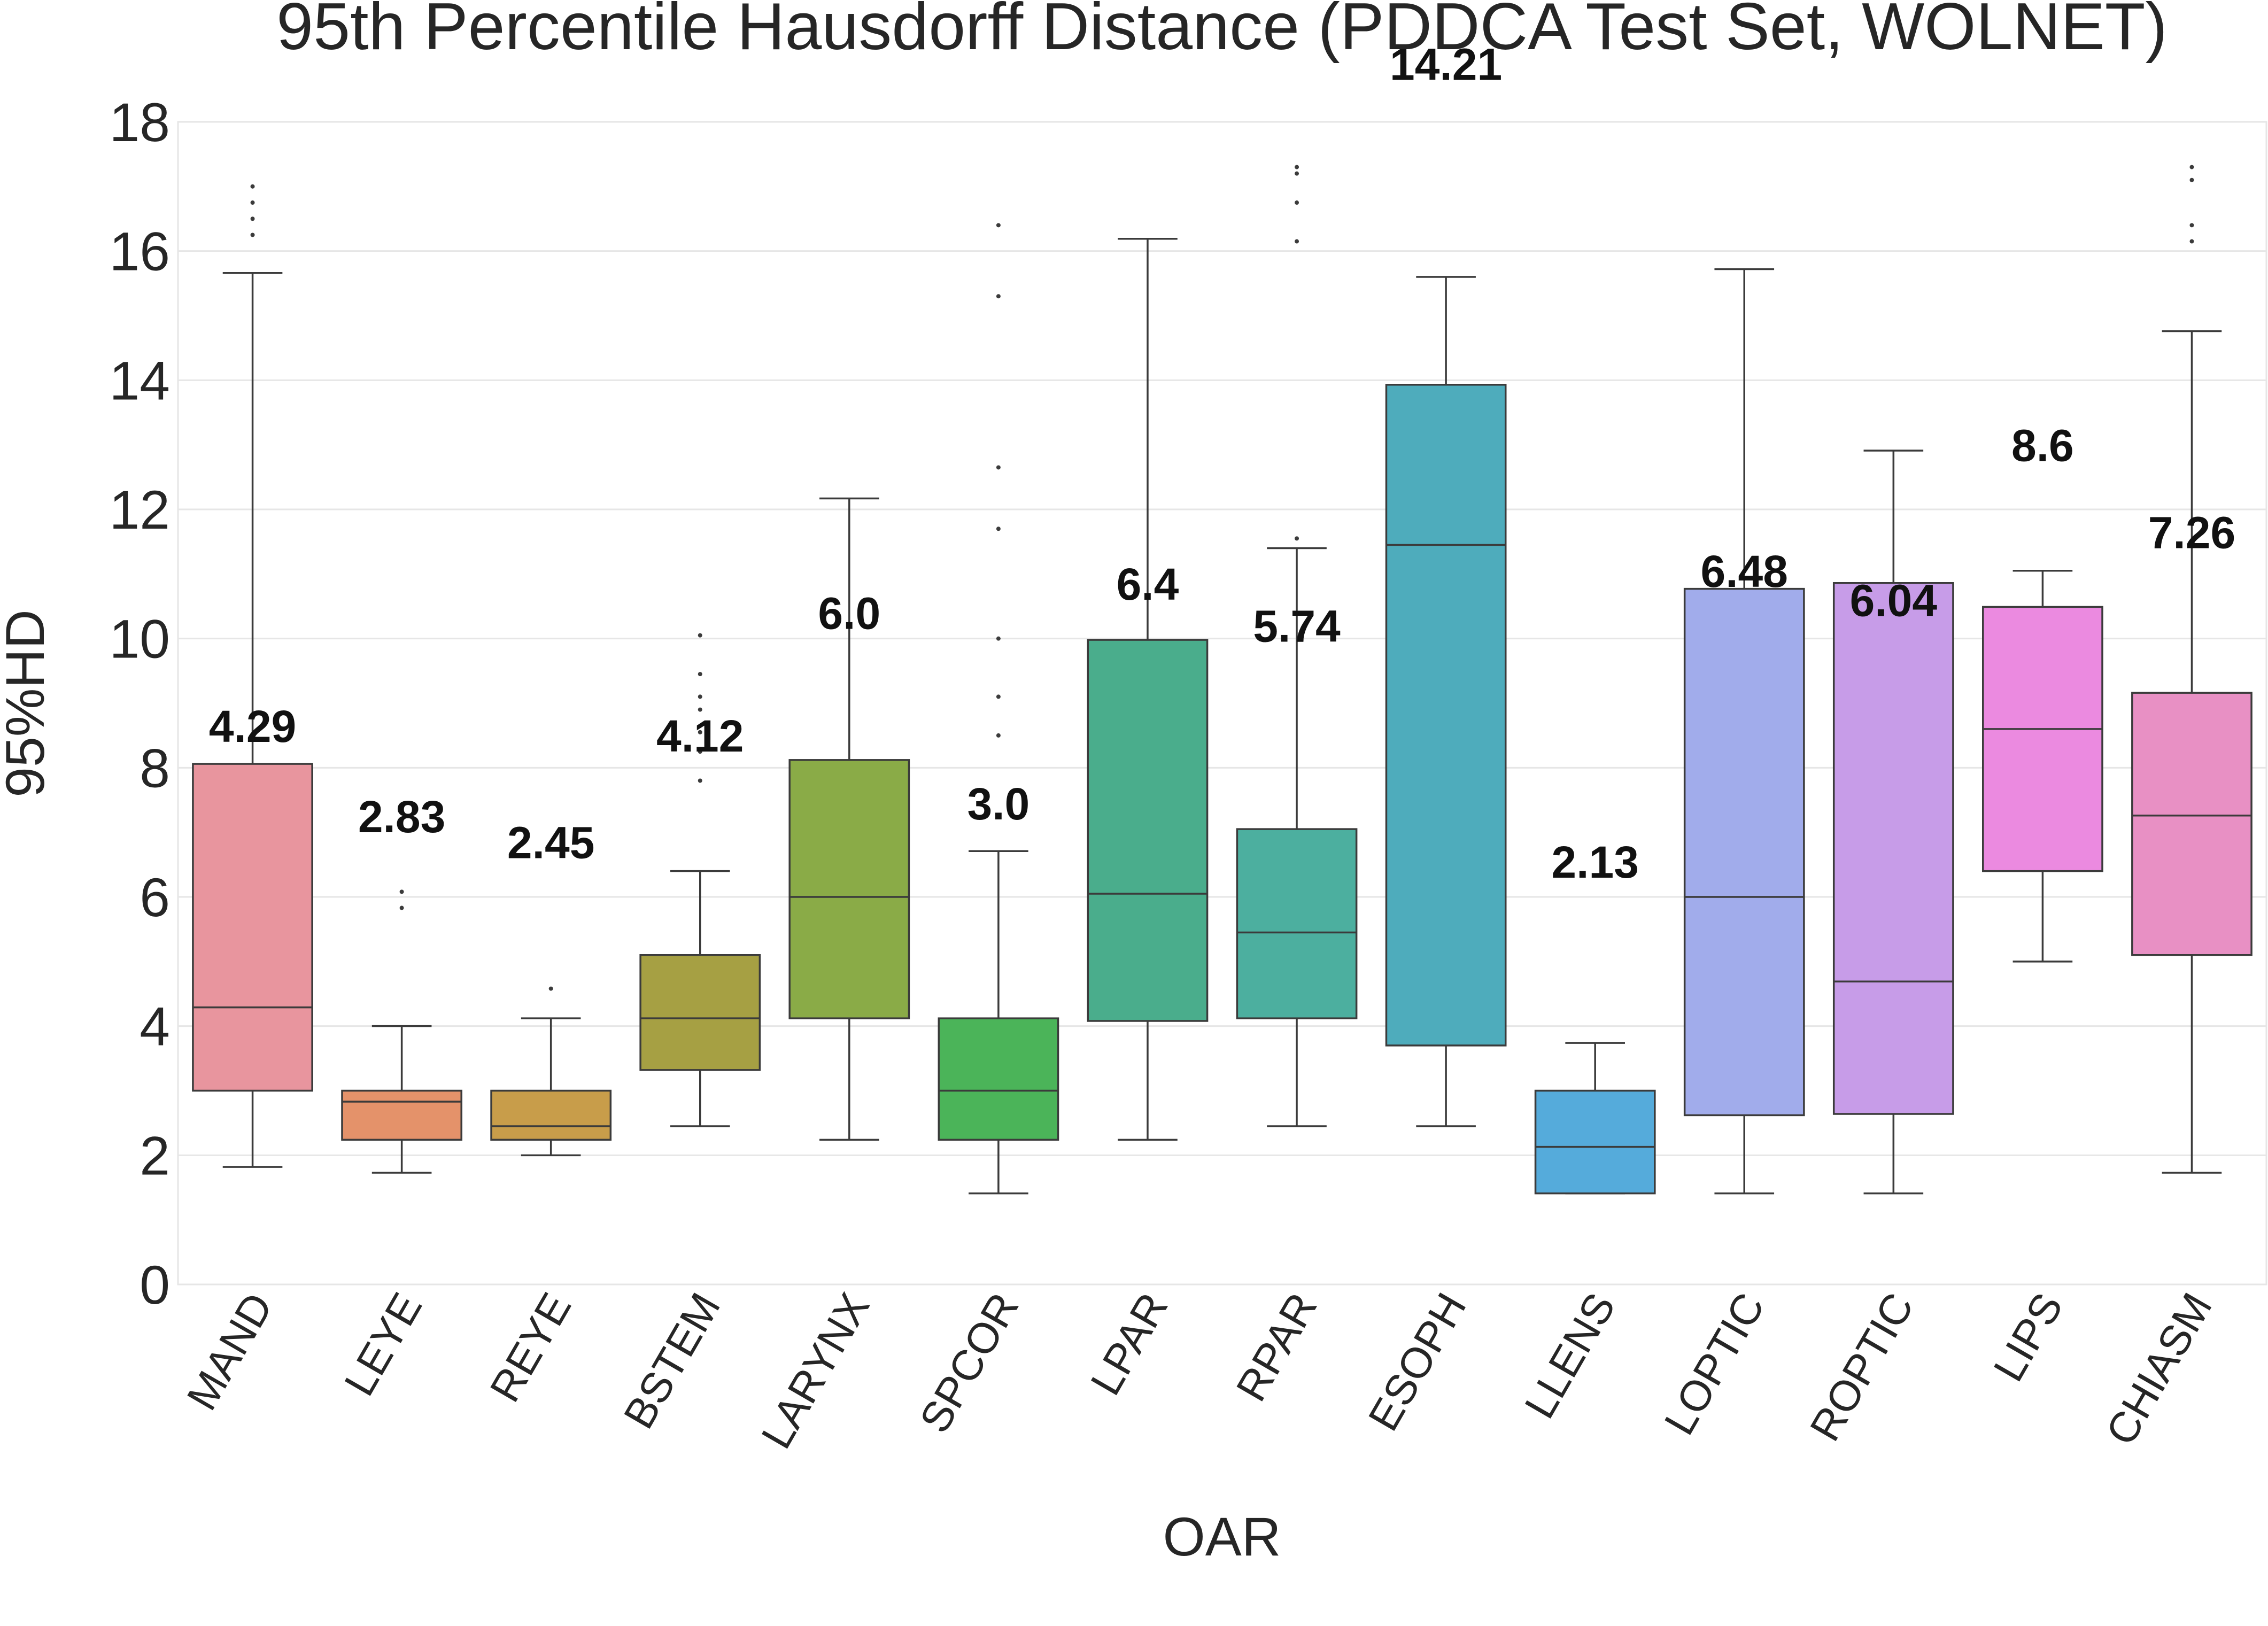 The width and height of the screenshot is (2268, 1626). Describe the element at coordinates (672, 1360) in the screenshot. I see `x-tick-label: BSTEM` at that location.